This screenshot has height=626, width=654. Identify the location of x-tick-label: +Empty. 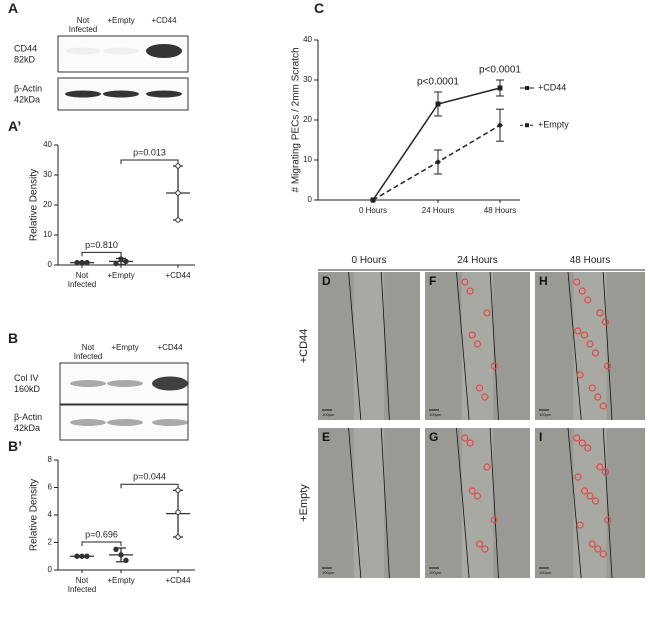
(121, 580).